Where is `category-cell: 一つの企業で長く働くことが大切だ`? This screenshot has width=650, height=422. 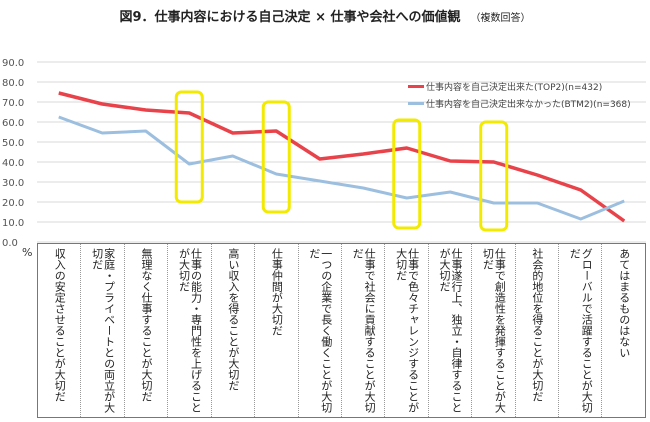 category-cell: 一つの企業で長く働くことが大切だ is located at coordinates (320, 330).